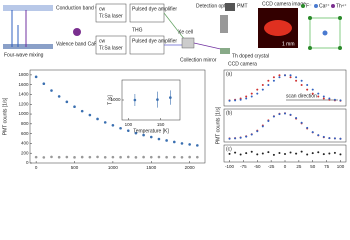 The image size is (350, 240). What do you see at coordinates (243, 166) in the screenshot?
I see `x-tick-label: -75` at bounding box center [243, 166].